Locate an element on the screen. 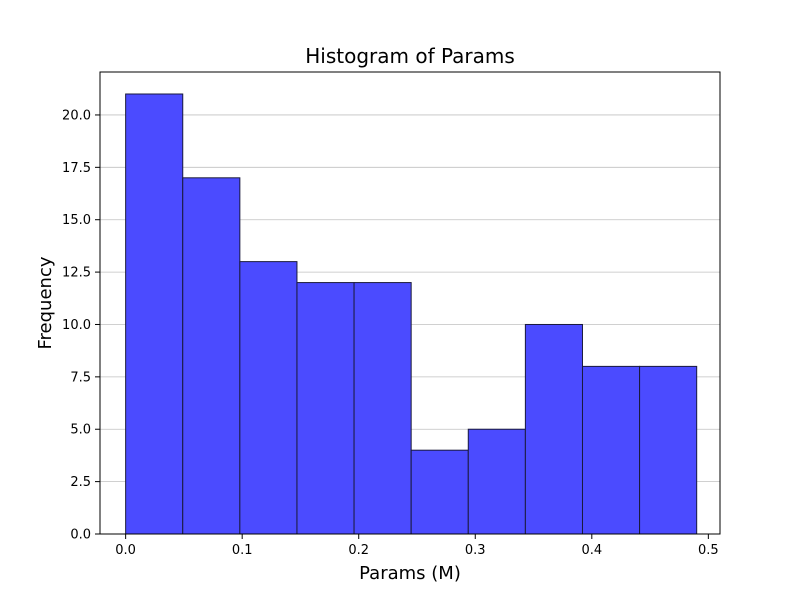  x-tick-label-1: 0.1 is located at coordinates (242, 550).